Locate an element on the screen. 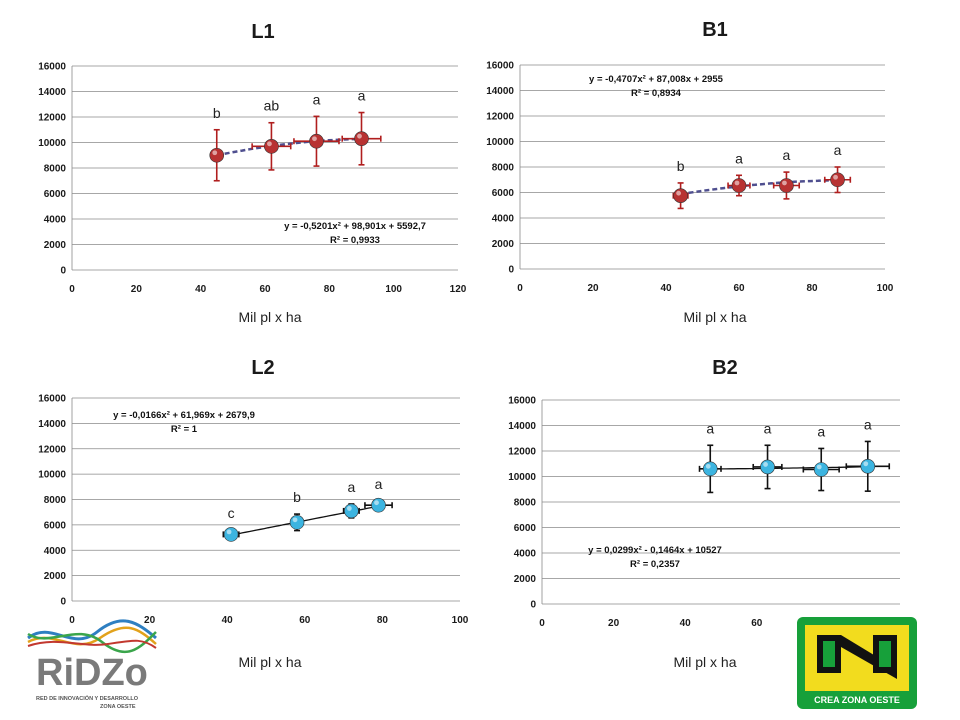 This screenshot has width=960, height=720. significance-label: c is located at coordinates (231, 513).